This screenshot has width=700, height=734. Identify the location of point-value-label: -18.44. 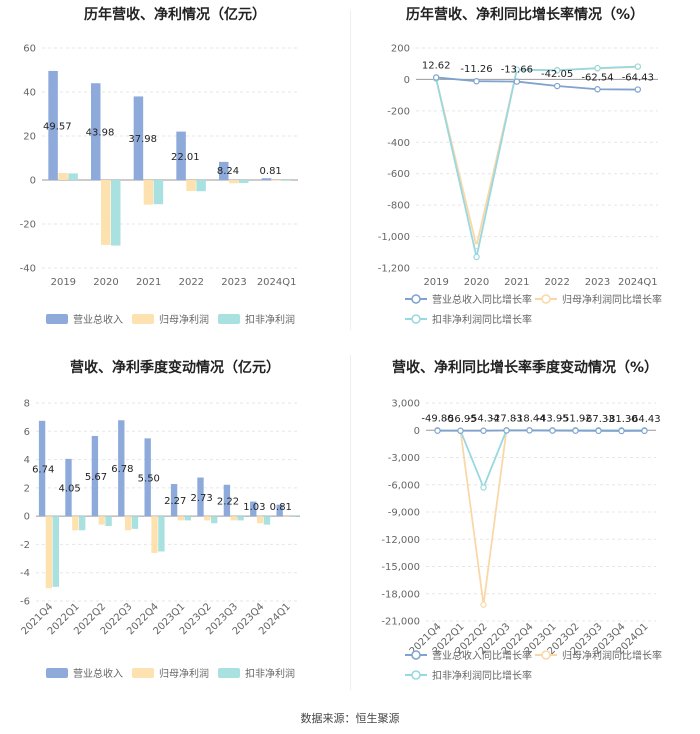
(529, 418).